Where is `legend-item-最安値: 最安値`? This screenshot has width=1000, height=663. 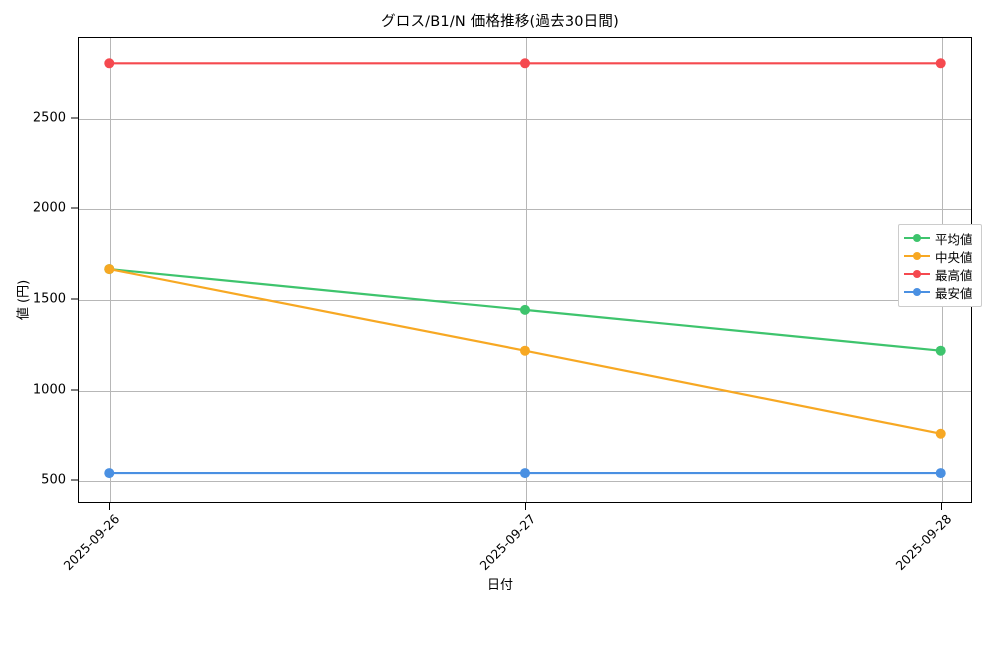 legend-item-最安値: 最安値 is located at coordinates (940, 292).